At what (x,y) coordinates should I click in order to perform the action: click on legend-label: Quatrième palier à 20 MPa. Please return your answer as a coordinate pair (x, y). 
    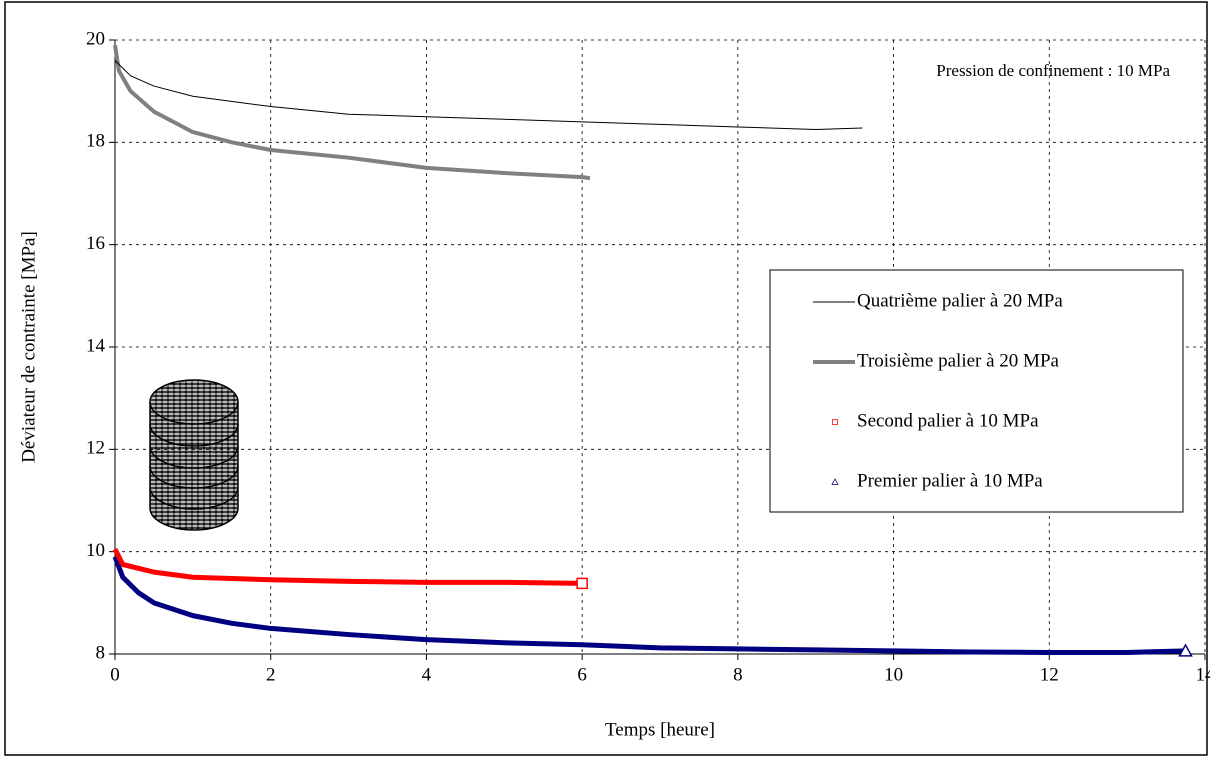
    Looking at the image, I should click on (960, 300).